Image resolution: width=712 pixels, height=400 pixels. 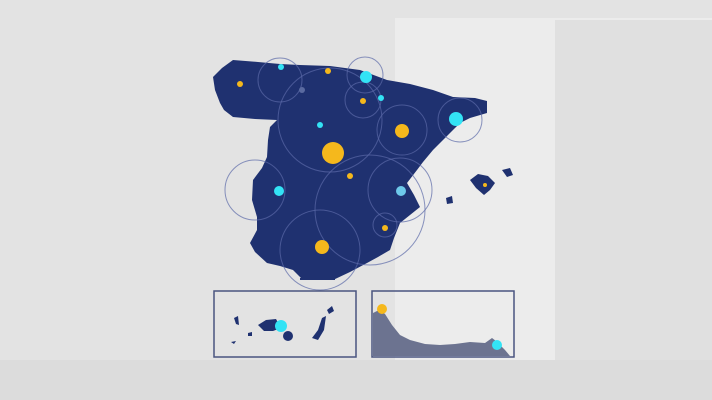 I want to click on ceuta-melilla-inset, so click(x=443, y=324).